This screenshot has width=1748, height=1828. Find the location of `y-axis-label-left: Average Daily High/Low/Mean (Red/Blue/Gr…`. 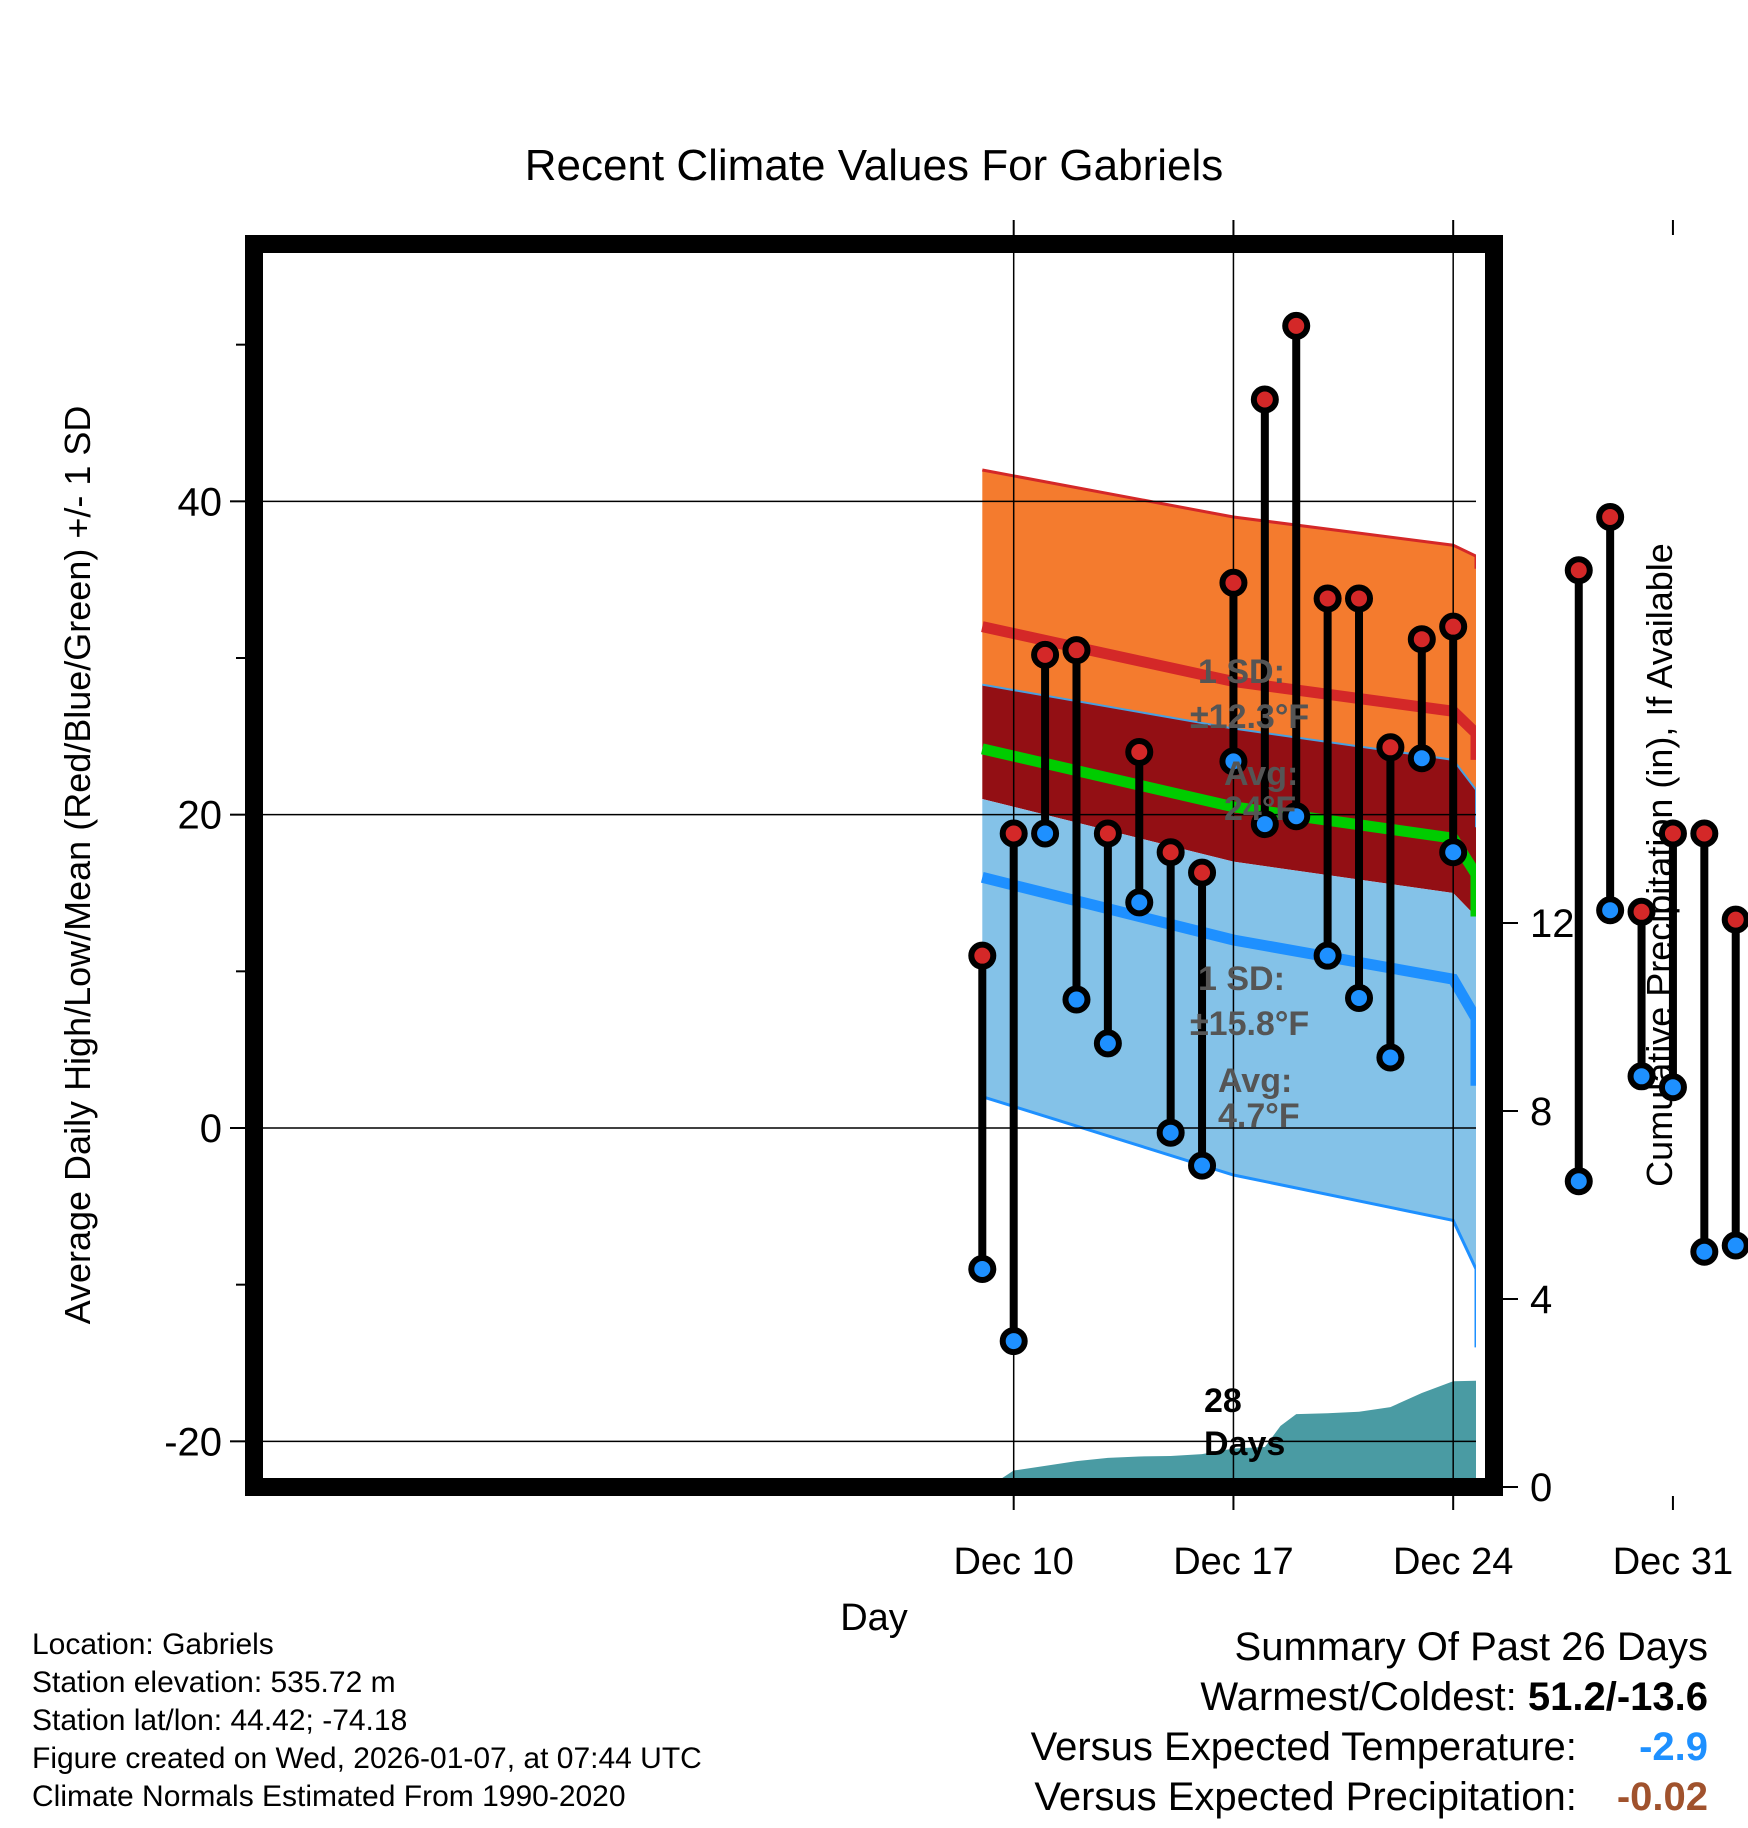

y-axis-label-left: Average Daily High/Low/Mean (Red/Blue/Gr… is located at coordinates (77, 865).